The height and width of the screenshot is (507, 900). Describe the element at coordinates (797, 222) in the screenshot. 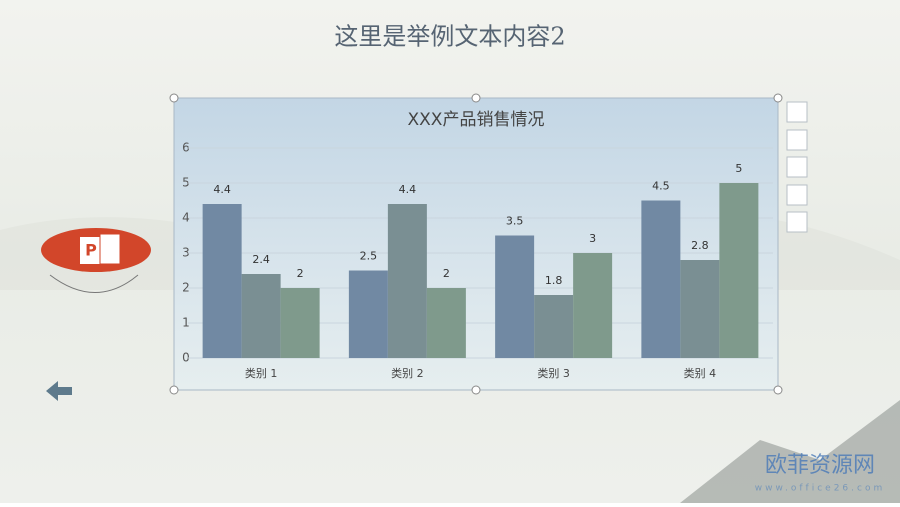

I see `chart-ideas-button` at that location.